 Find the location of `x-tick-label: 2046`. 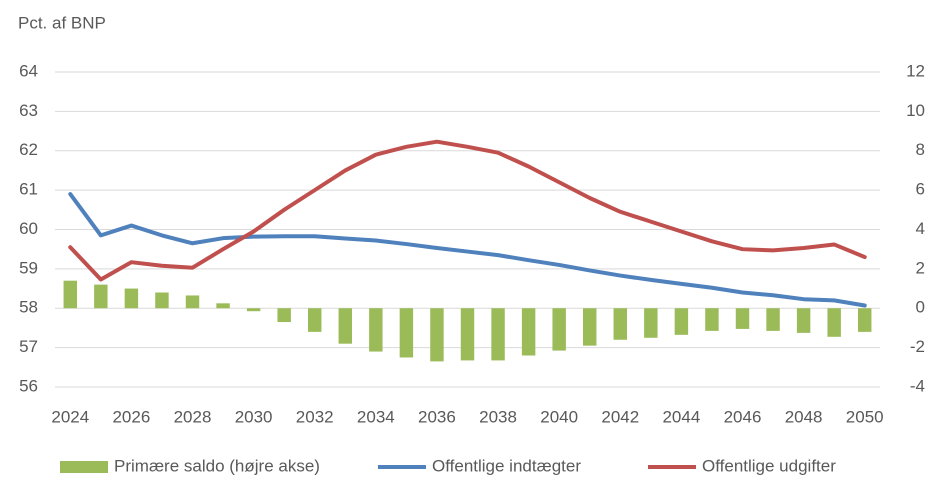

x-tick-label: 2046 is located at coordinates (743, 416).